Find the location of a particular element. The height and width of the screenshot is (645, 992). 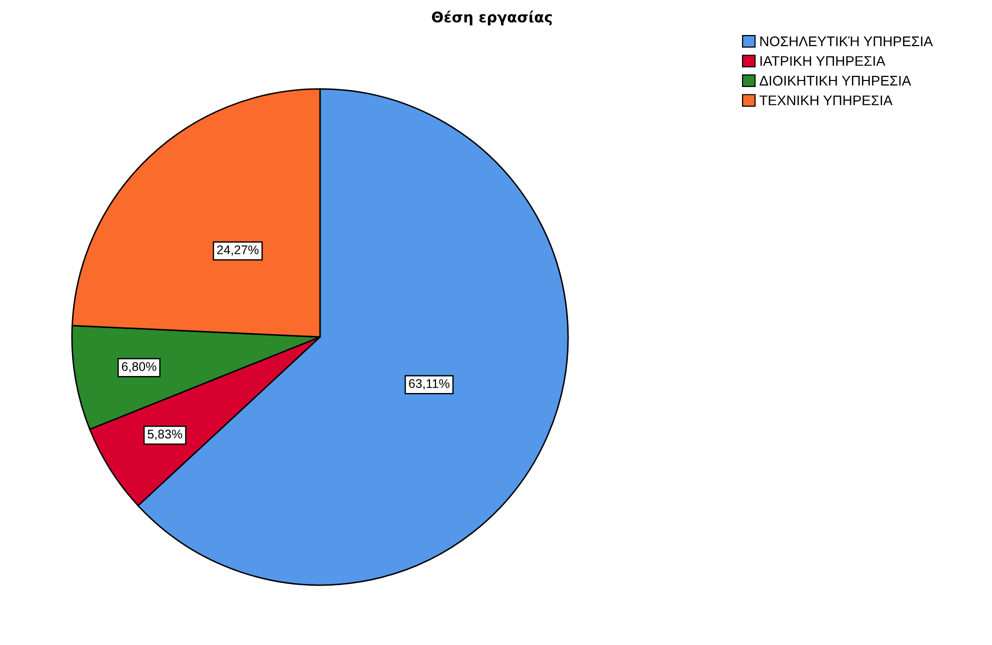

chart-title: Θέση εργασίας is located at coordinates (492, 18).